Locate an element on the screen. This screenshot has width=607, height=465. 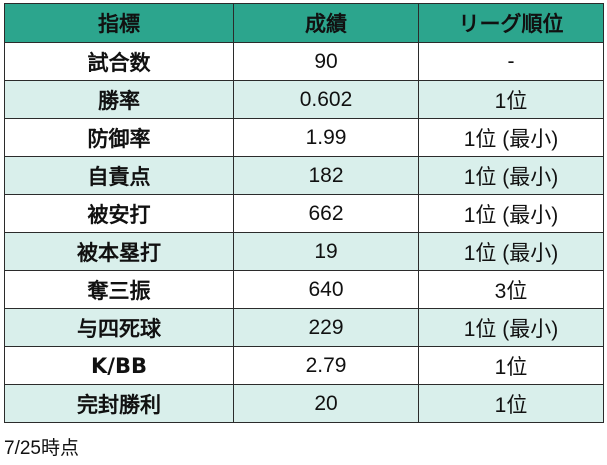
metric-cell: 被安打 is located at coordinates (119, 213).